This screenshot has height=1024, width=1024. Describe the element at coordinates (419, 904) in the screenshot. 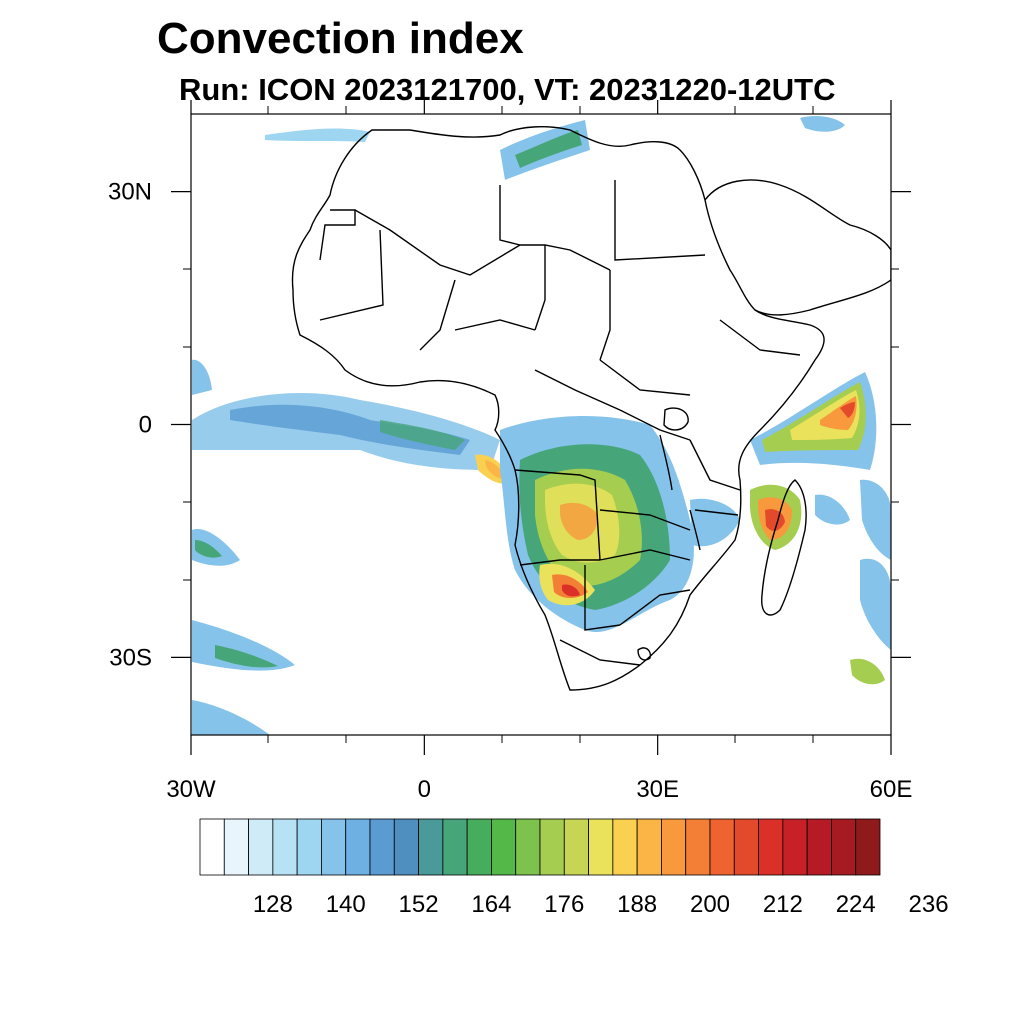

I see `colorbar-tick-label: 152` at that location.